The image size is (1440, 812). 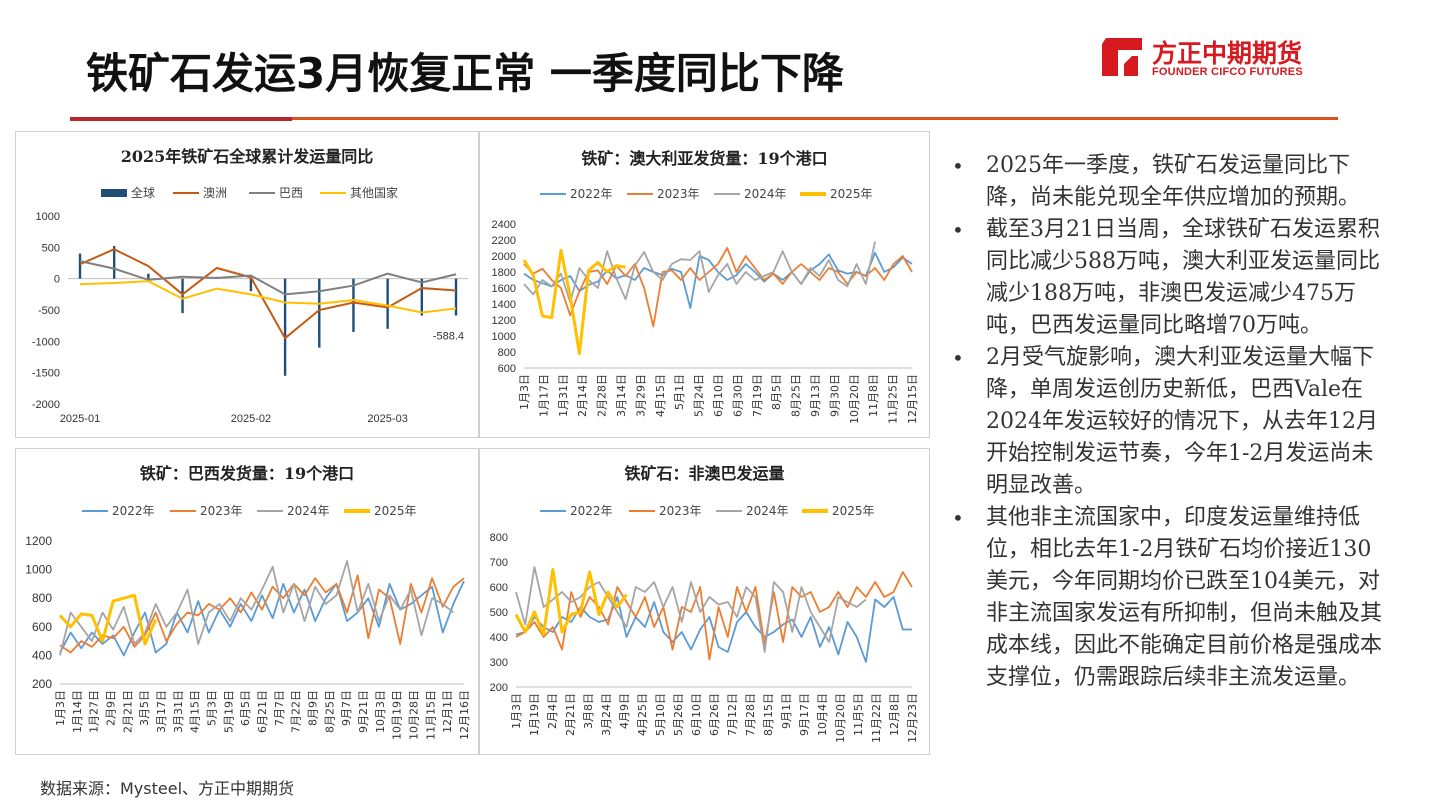 What do you see at coordinates (834, 395) in the screenshot?
I see `x-tick-label: 9月30日` at bounding box center [834, 395].